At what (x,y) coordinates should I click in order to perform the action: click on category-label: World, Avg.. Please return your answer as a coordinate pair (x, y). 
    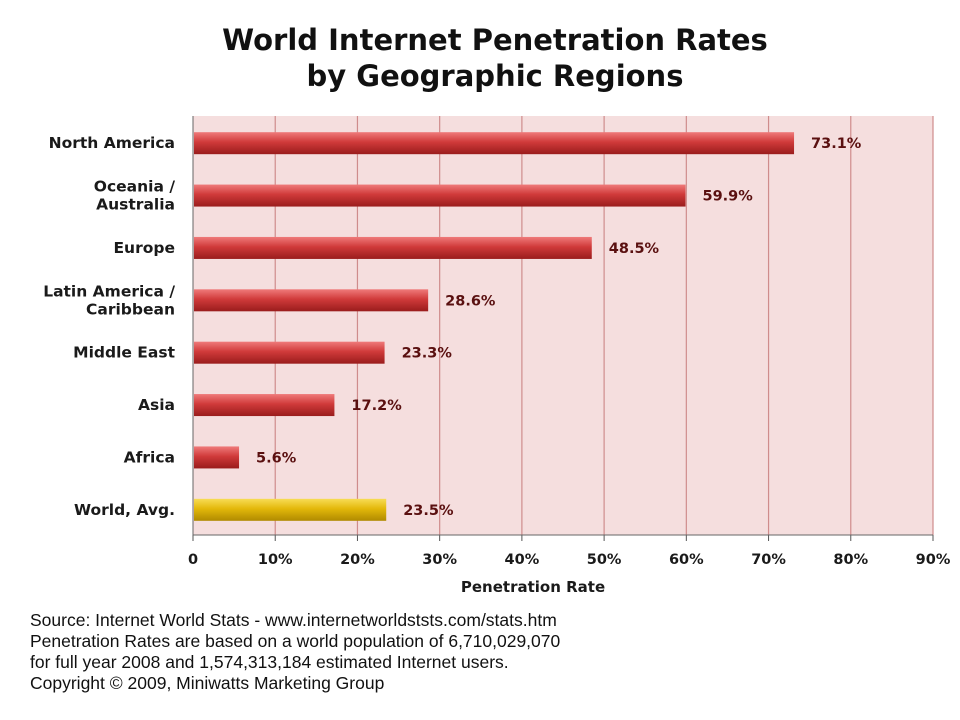
    Looking at the image, I should click on (124, 510).